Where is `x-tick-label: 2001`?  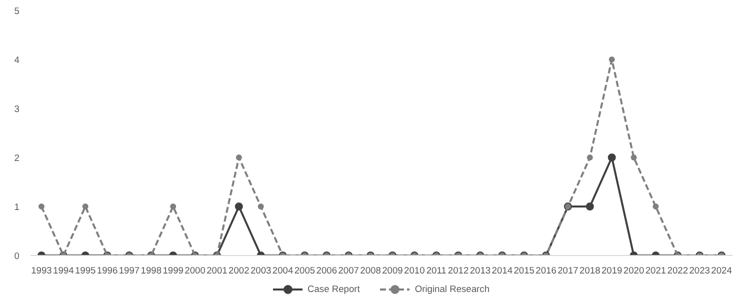
x-tick-label: 2001 is located at coordinates (217, 271).